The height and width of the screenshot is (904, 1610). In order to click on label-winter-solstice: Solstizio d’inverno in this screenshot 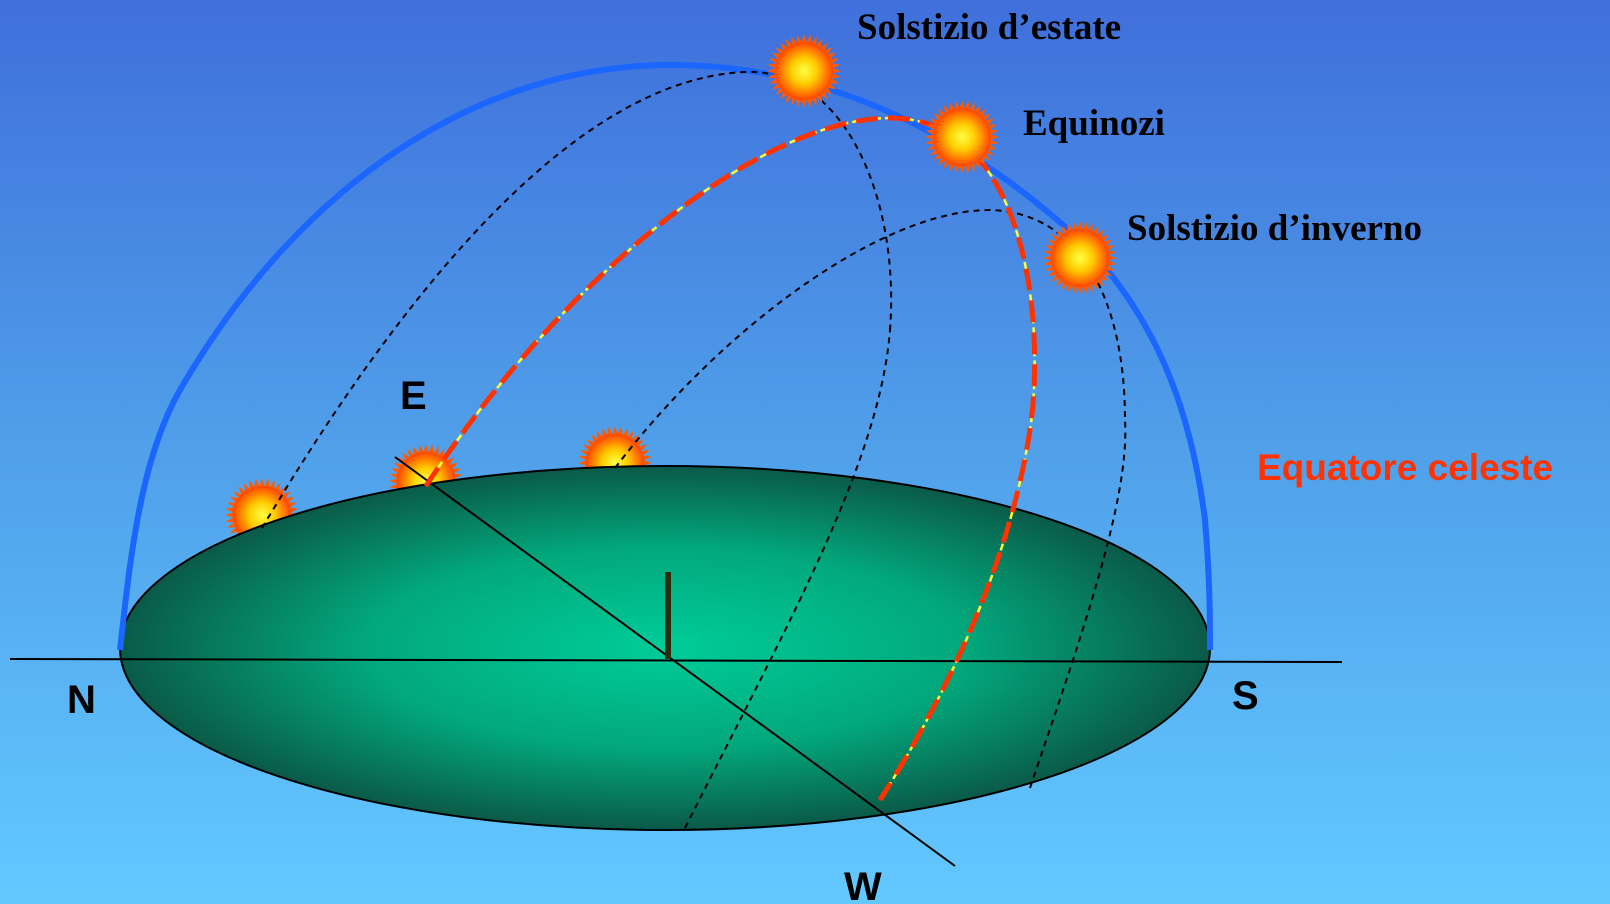, I will do `click(1274, 228)`.